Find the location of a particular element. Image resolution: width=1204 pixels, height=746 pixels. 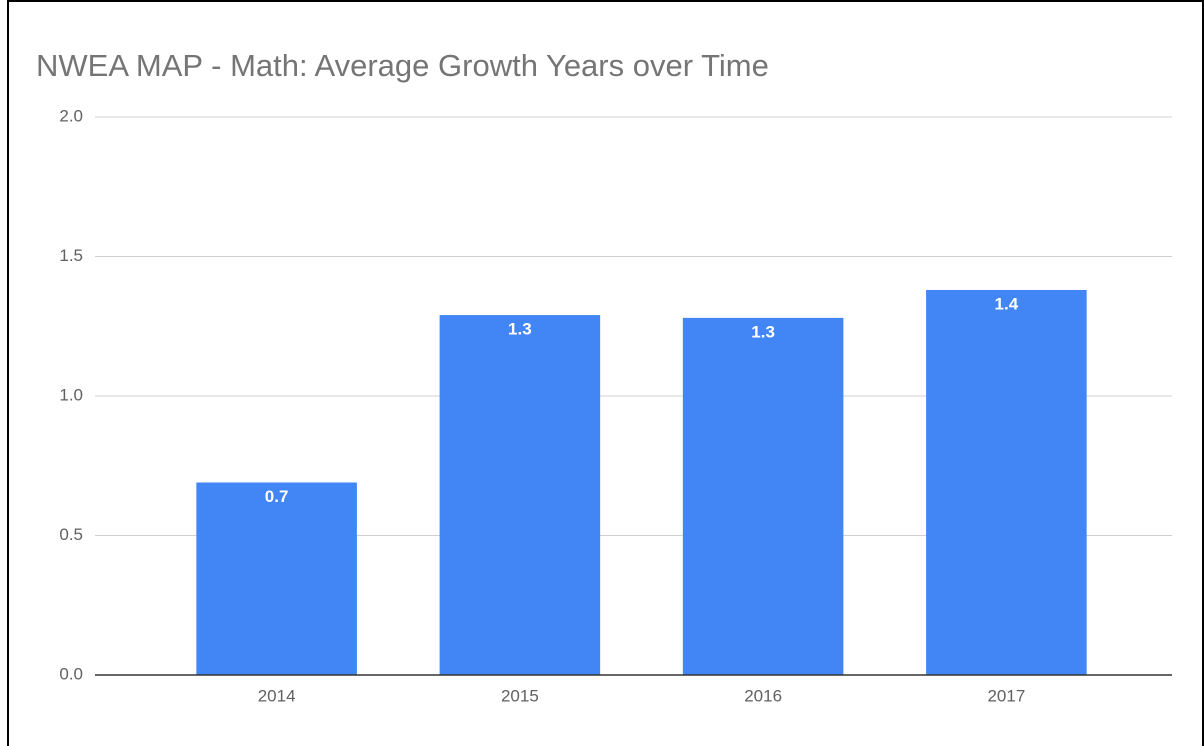

y-tick-label: 1.5 is located at coordinates (71, 255).